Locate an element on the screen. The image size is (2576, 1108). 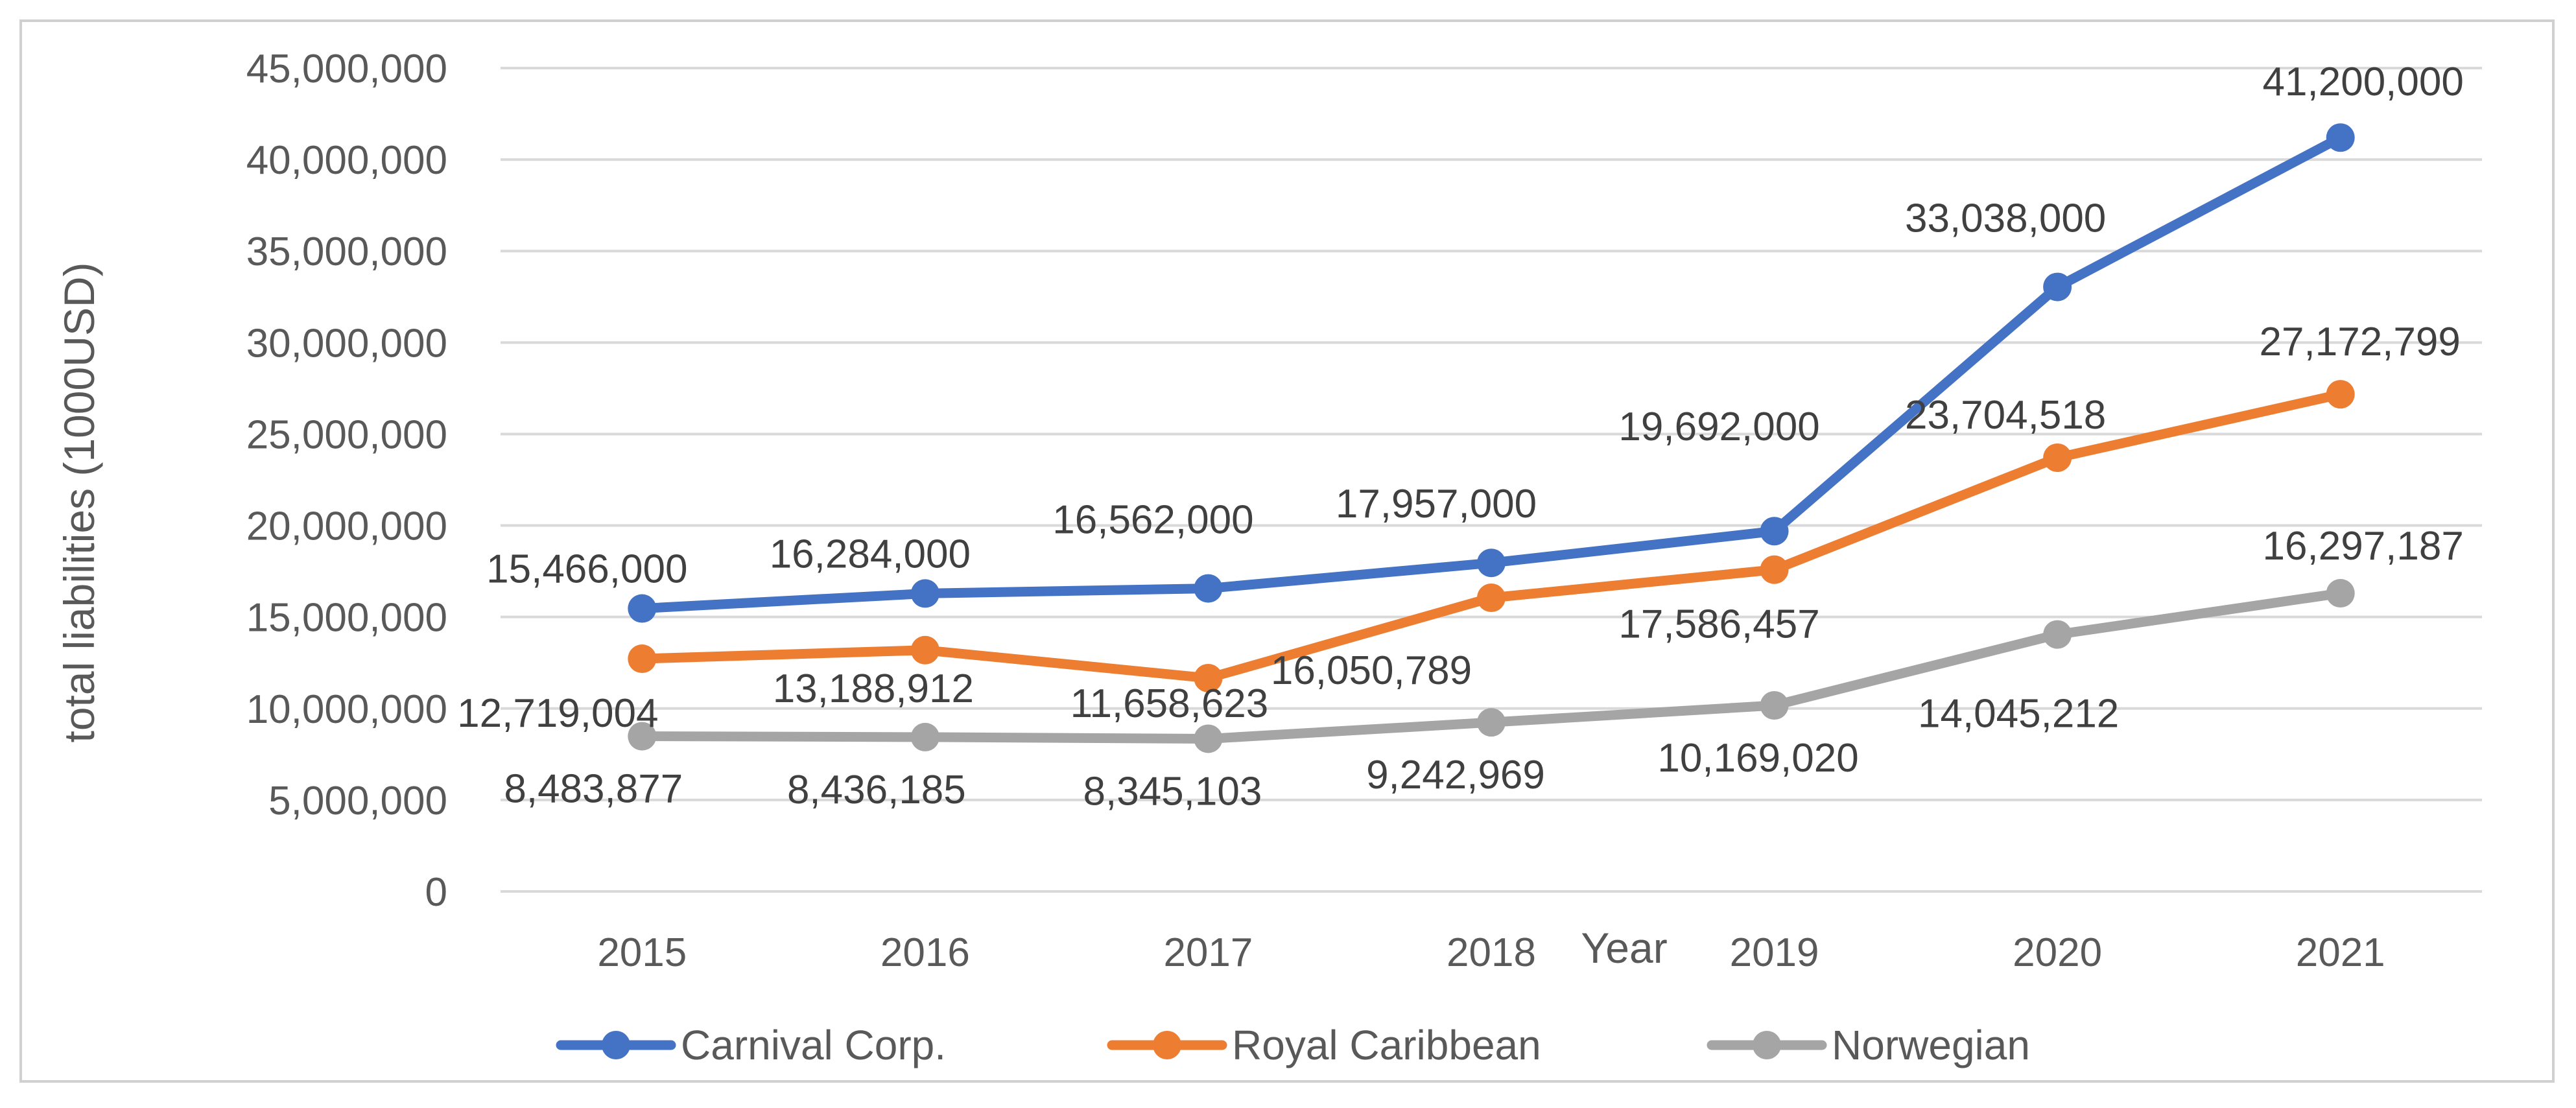
x-tick-label: 2015 is located at coordinates (642, 952).